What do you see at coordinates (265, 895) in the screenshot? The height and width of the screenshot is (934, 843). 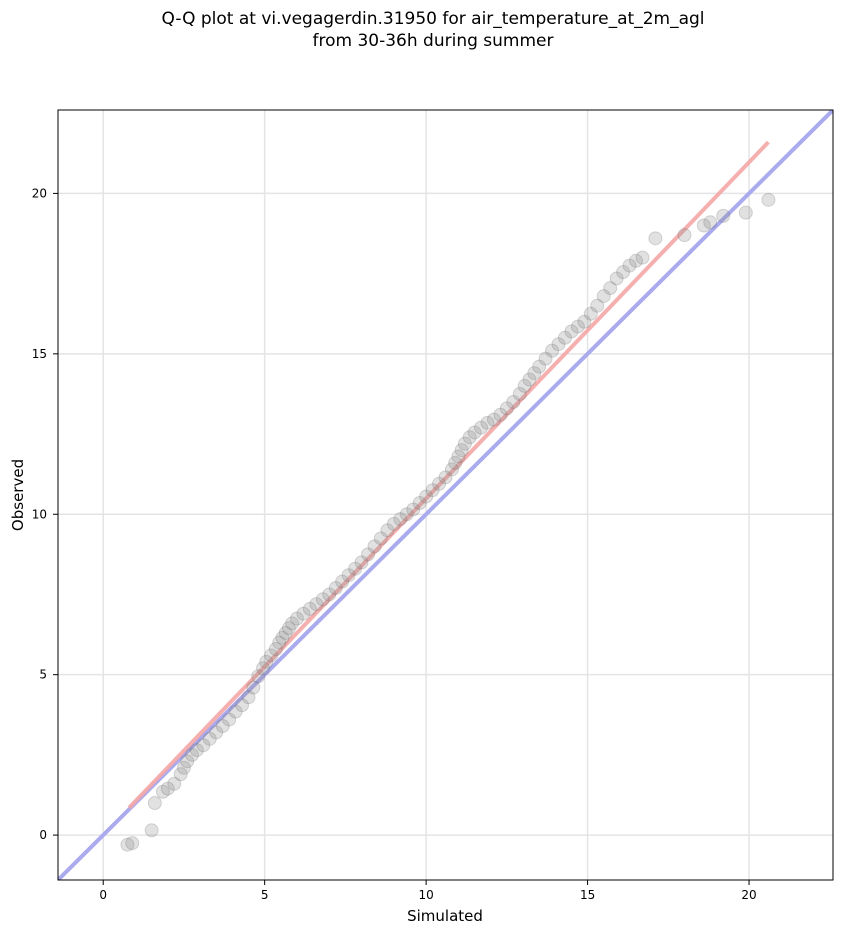 I see `x-tick-label: 5` at bounding box center [265, 895].